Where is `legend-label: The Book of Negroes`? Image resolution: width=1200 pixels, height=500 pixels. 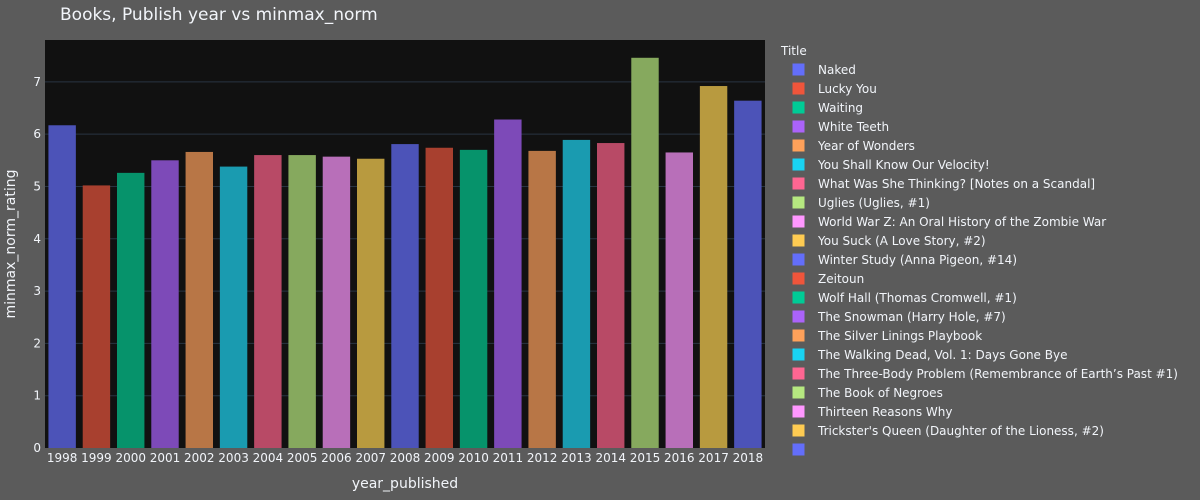
legend-label: The Book of Negroes is located at coordinates (880, 393).